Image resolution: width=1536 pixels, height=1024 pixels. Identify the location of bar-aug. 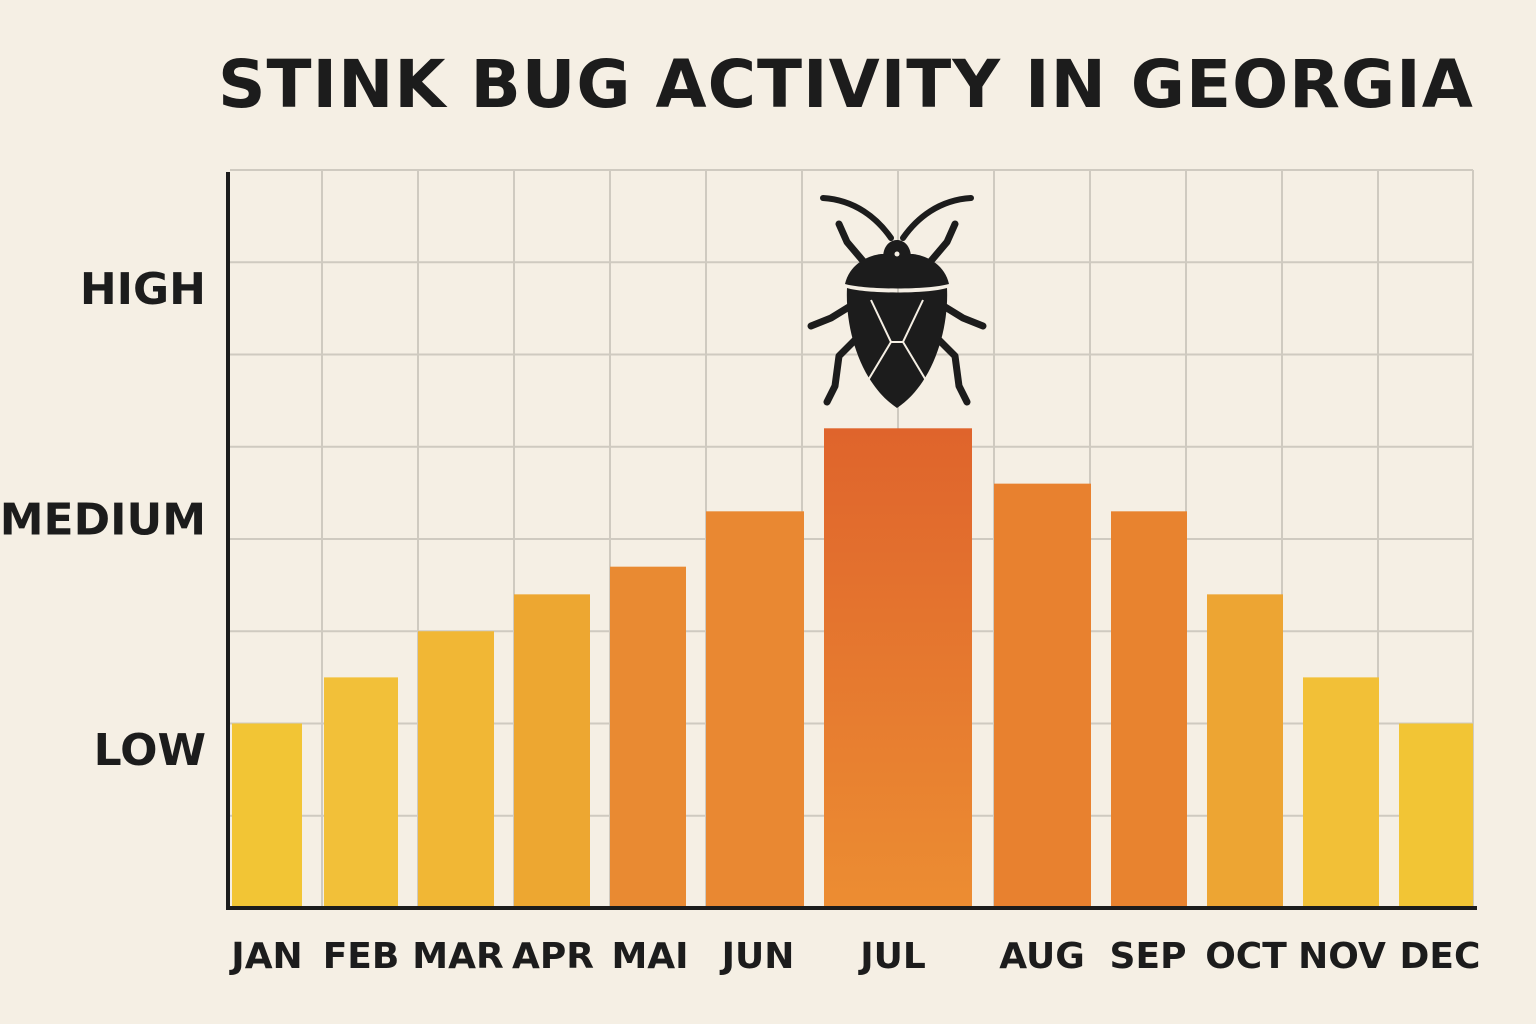
(1042, 695).